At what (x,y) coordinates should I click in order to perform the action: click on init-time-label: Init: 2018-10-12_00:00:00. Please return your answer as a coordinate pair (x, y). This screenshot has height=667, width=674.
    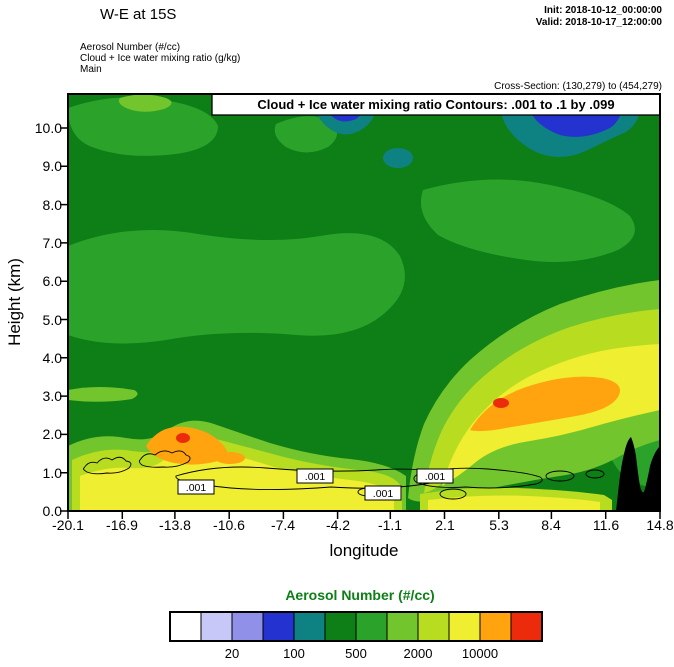
    Looking at the image, I should click on (603, 10).